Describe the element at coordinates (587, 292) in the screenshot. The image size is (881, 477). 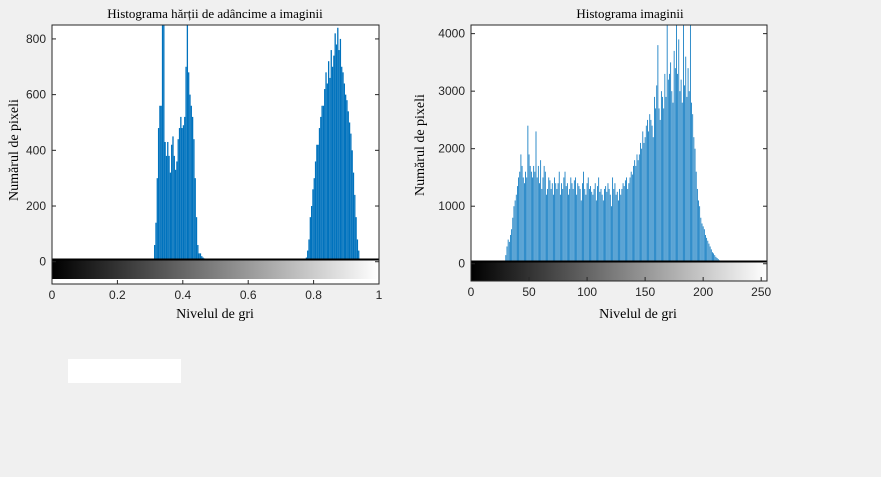
I see `x-tick-label: 100` at that location.